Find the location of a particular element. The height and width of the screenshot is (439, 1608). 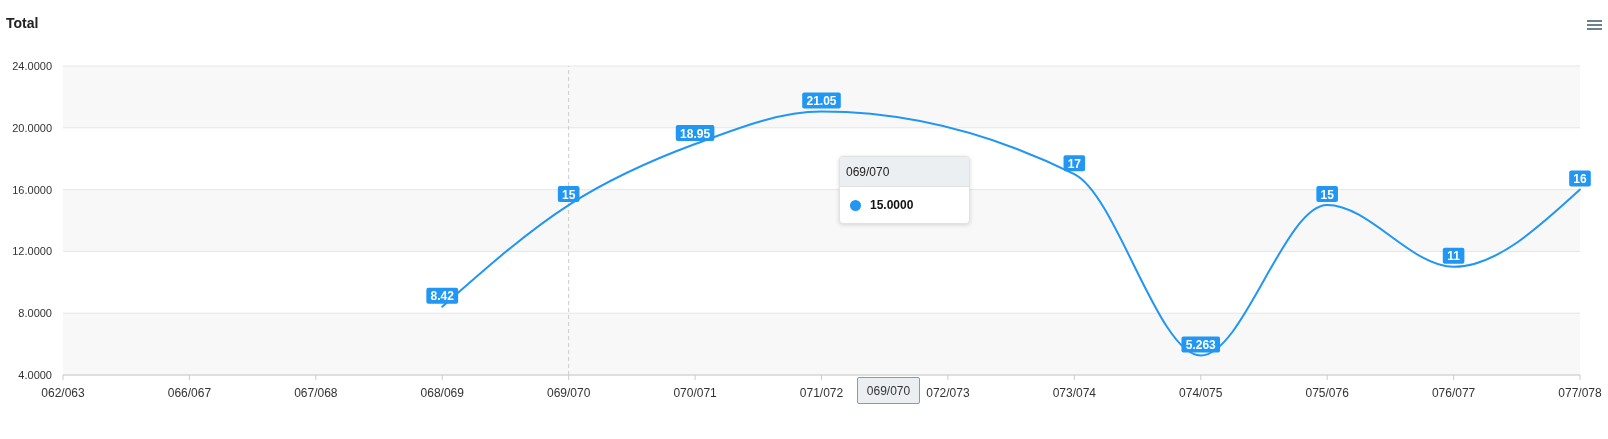

y-tick-label: 8.0000 is located at coordinates (35, 313).